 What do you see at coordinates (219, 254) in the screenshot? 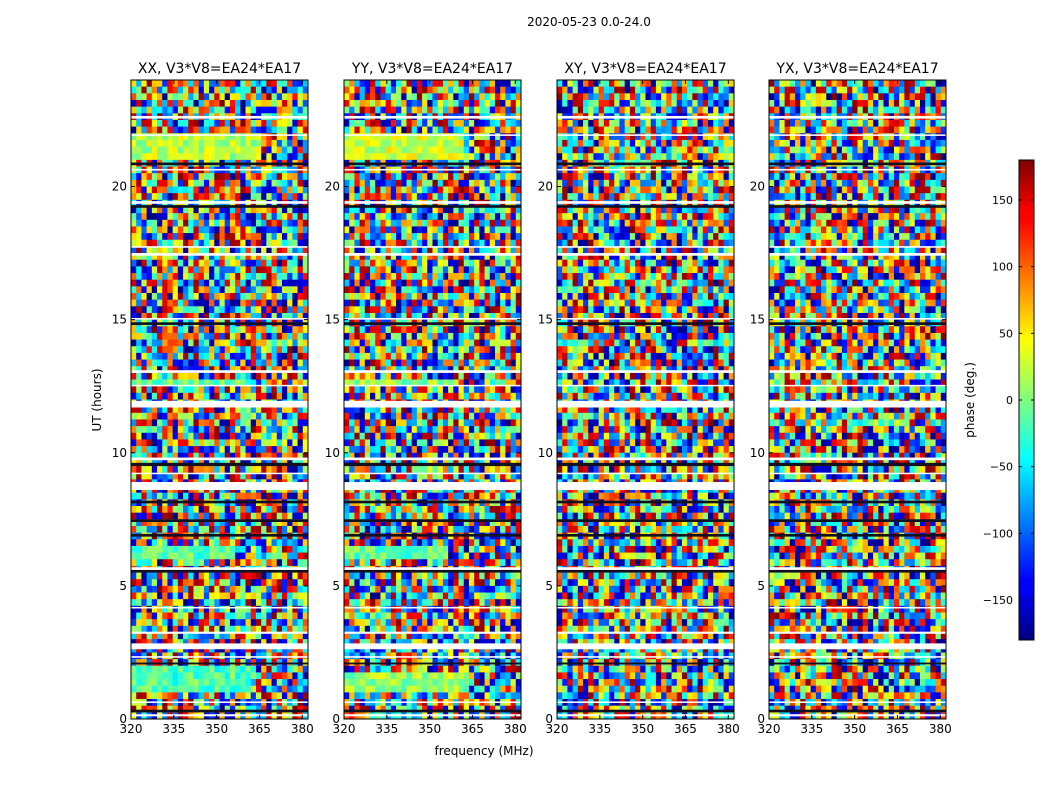
I see `flagged-gap` at bounding box center [219, 254].